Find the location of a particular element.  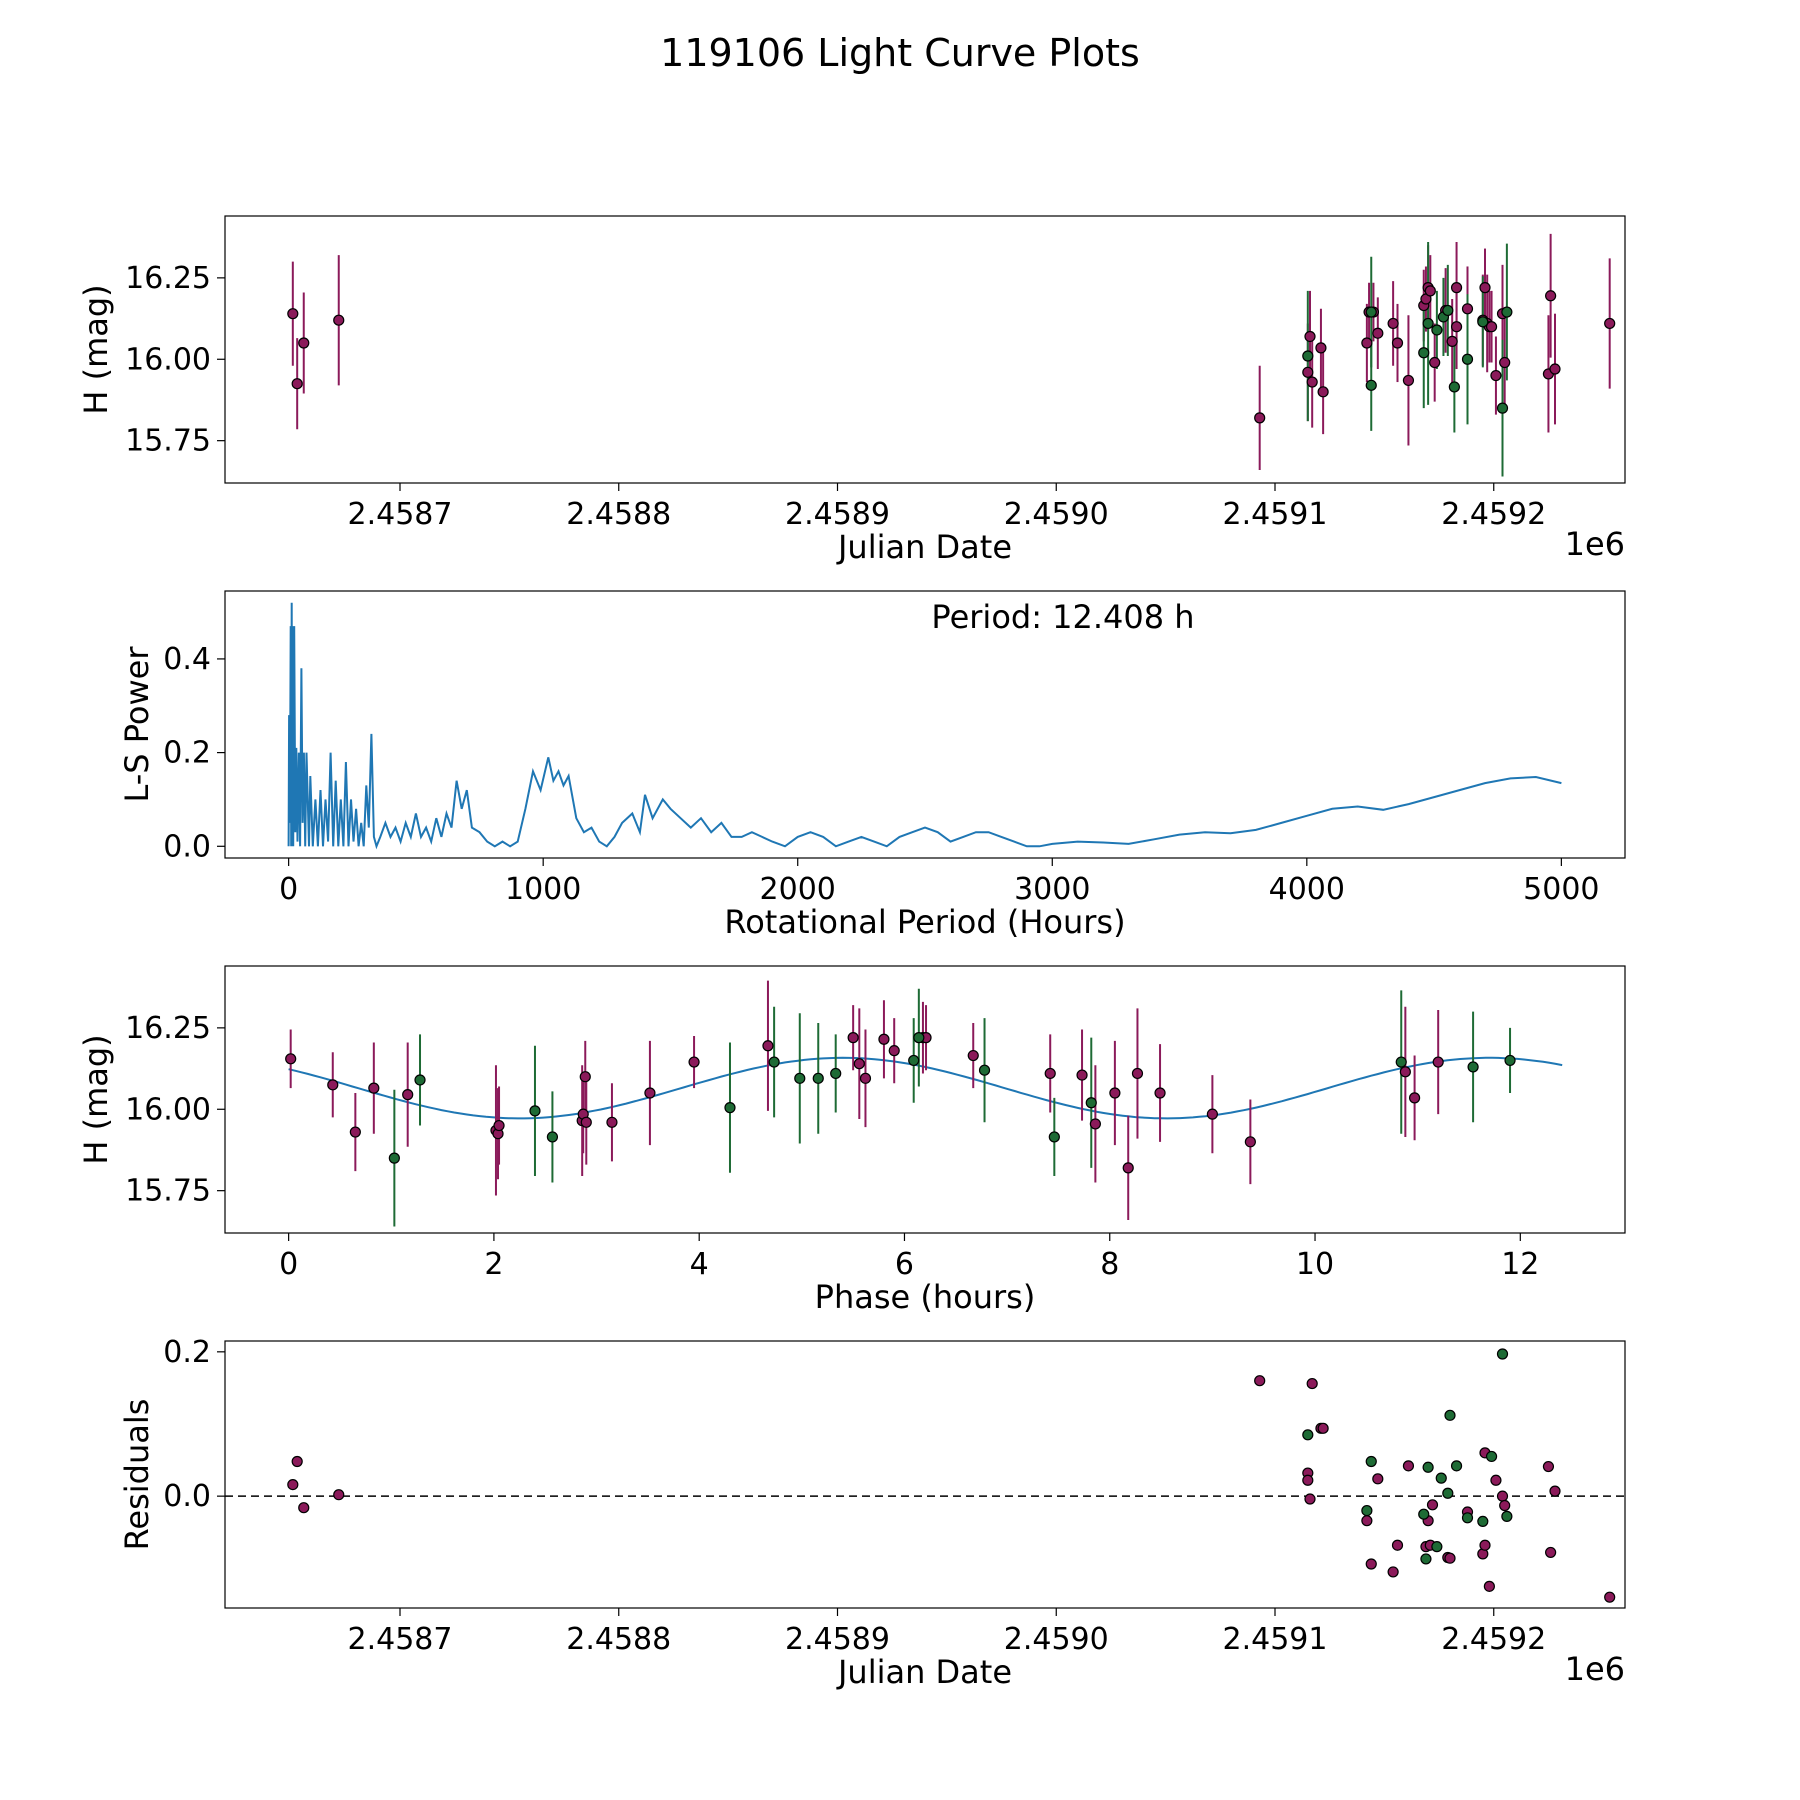

periodogram-xtick-label: 4000 is located at coordinates (1307, 889).